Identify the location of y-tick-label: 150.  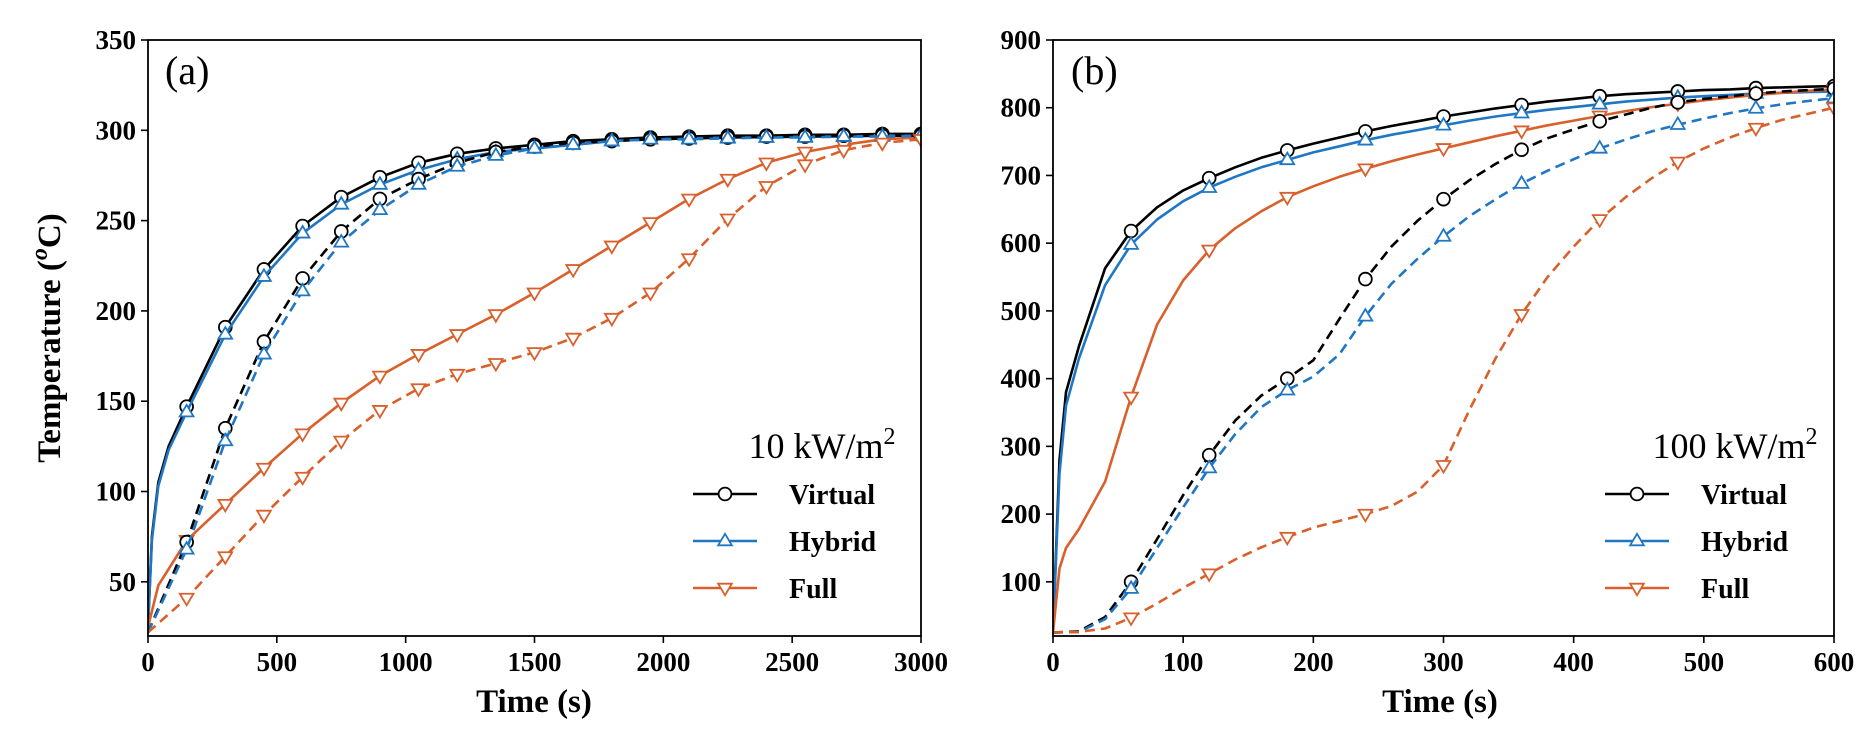
(116, 401).